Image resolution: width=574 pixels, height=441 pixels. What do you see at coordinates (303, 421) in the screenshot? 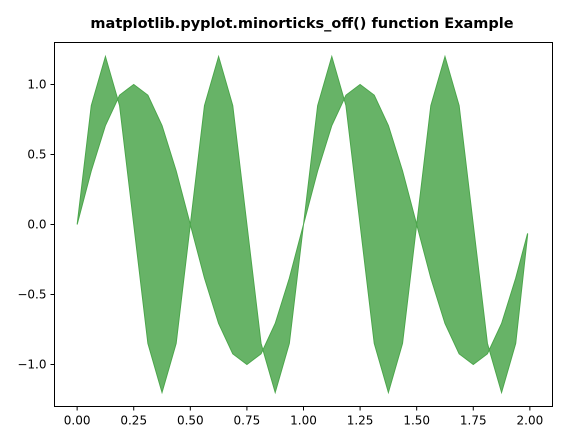
I see `x-tick-label: 1.00` at bounding box center [303, 421].